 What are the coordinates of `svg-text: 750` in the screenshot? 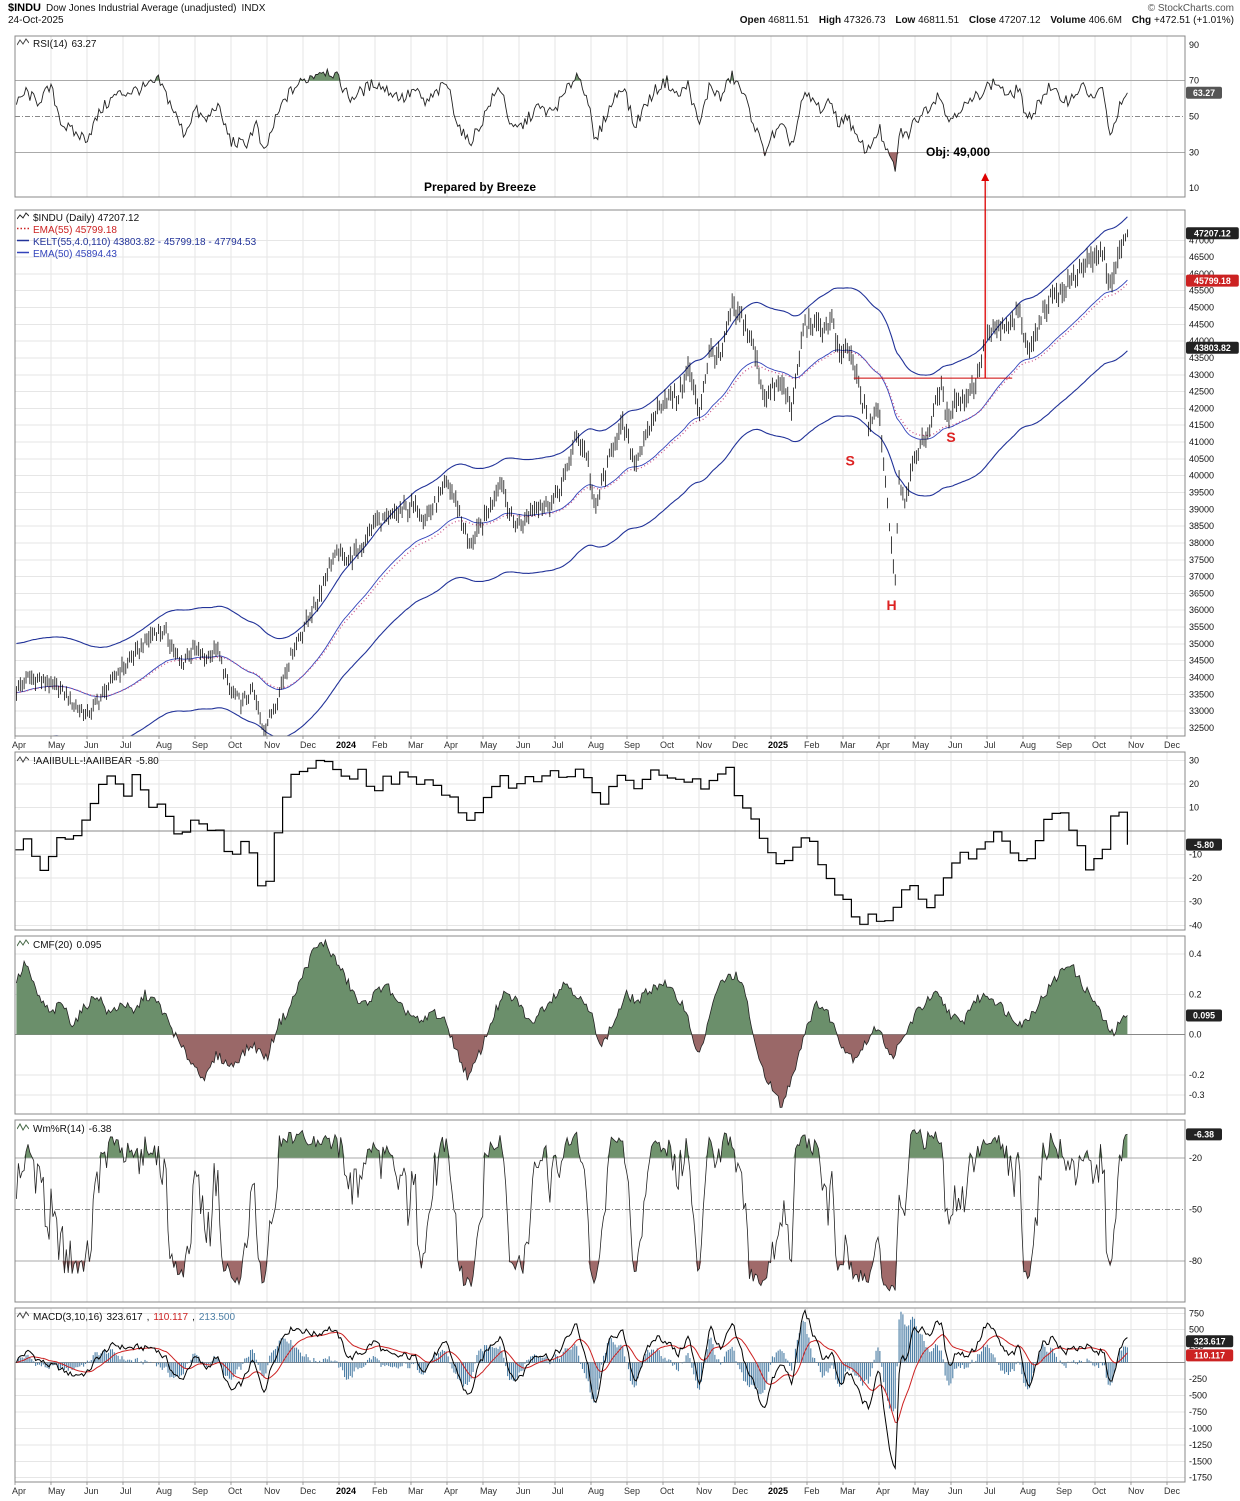 It's located at (1196, 1313).